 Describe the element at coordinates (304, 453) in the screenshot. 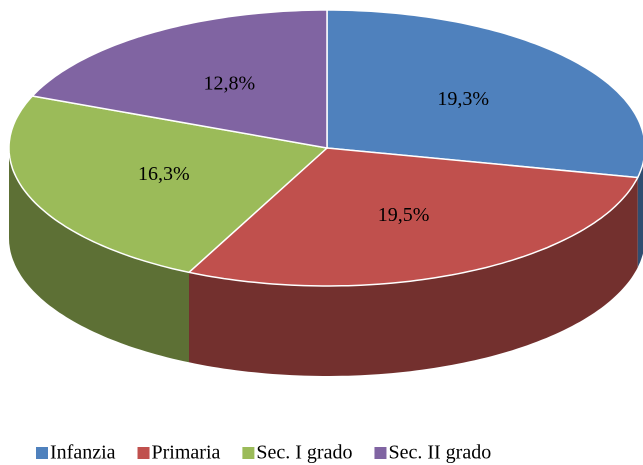

I see `legend-label: Sec. I grado` at that location.